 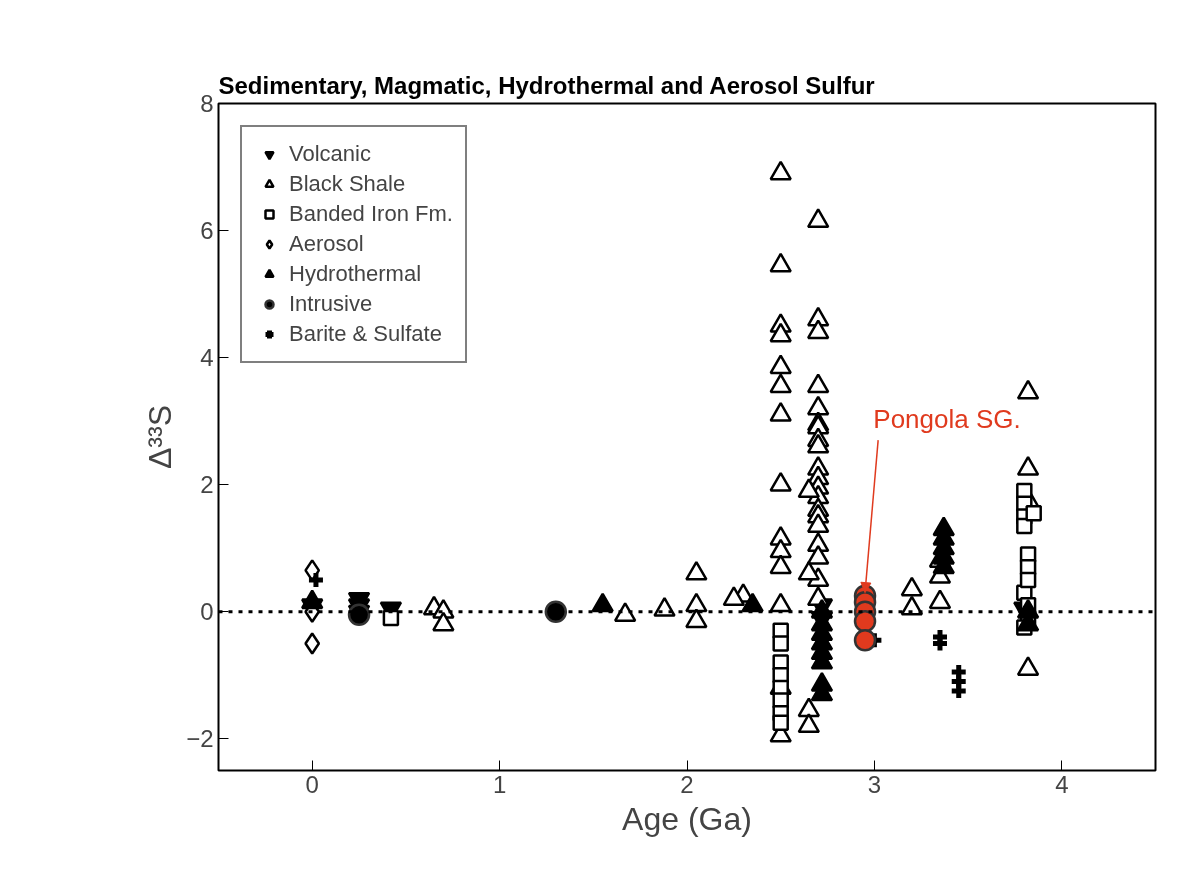 What do you see at coordinates (207, 485) in the screenshot?
I see `y-tick-label: 2` at bounding box center [207, 485].